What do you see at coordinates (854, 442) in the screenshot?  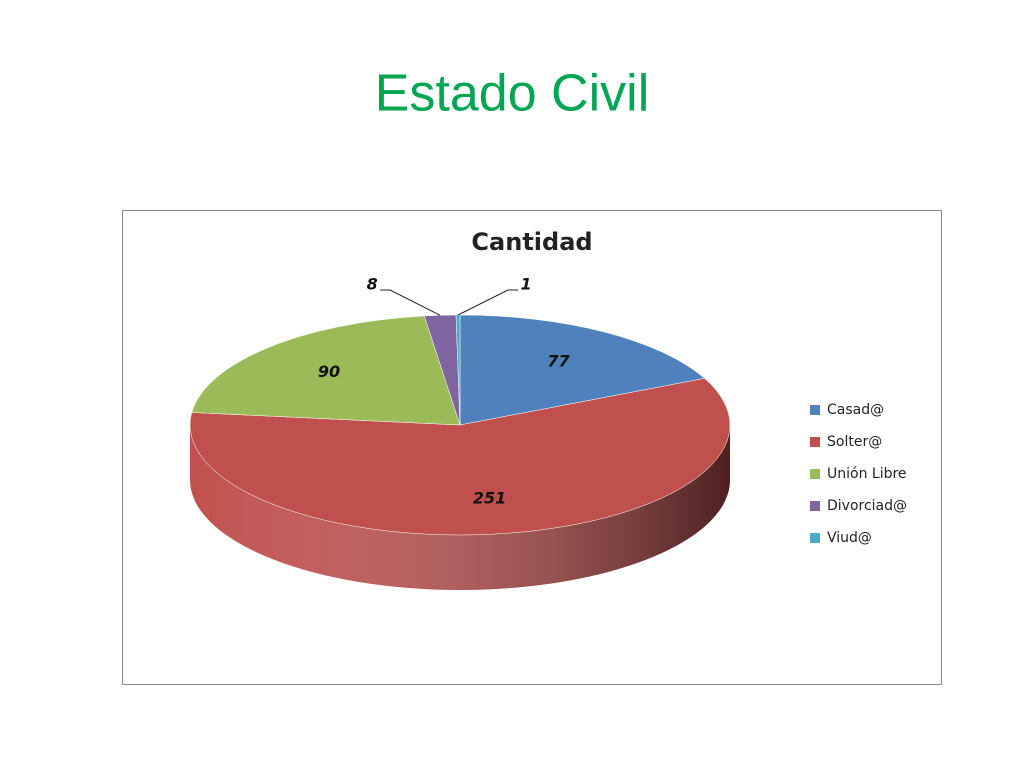 I see `legend-label: Solter@` at bounding box center [854, 442].